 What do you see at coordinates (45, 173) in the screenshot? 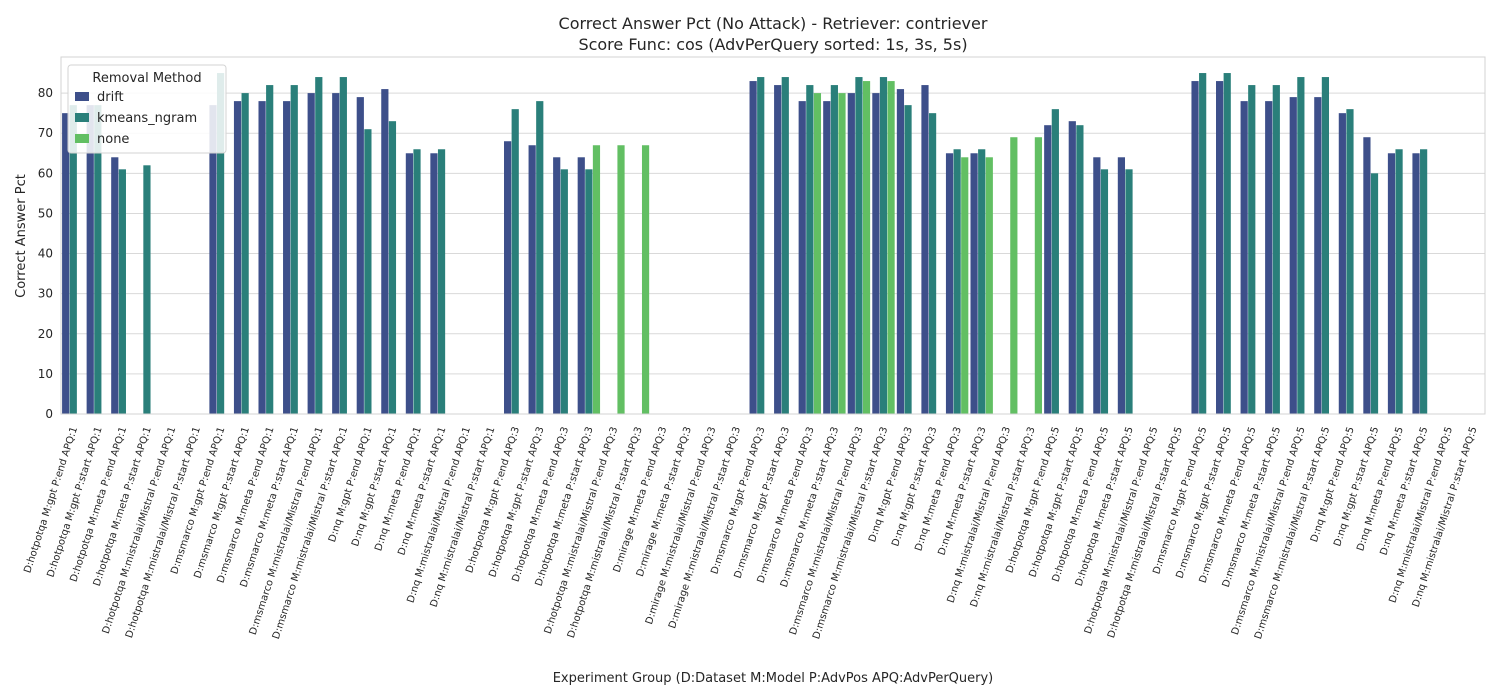
I see `y-tick-label: 60` at bounding box center [45, 173].